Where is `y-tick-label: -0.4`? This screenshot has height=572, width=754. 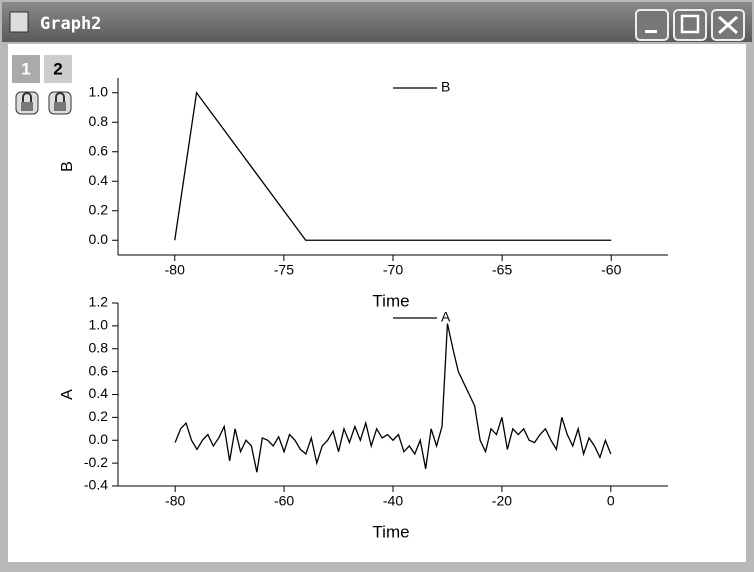
y-tick-label: -0.4 is located at coordinates (96, 485).